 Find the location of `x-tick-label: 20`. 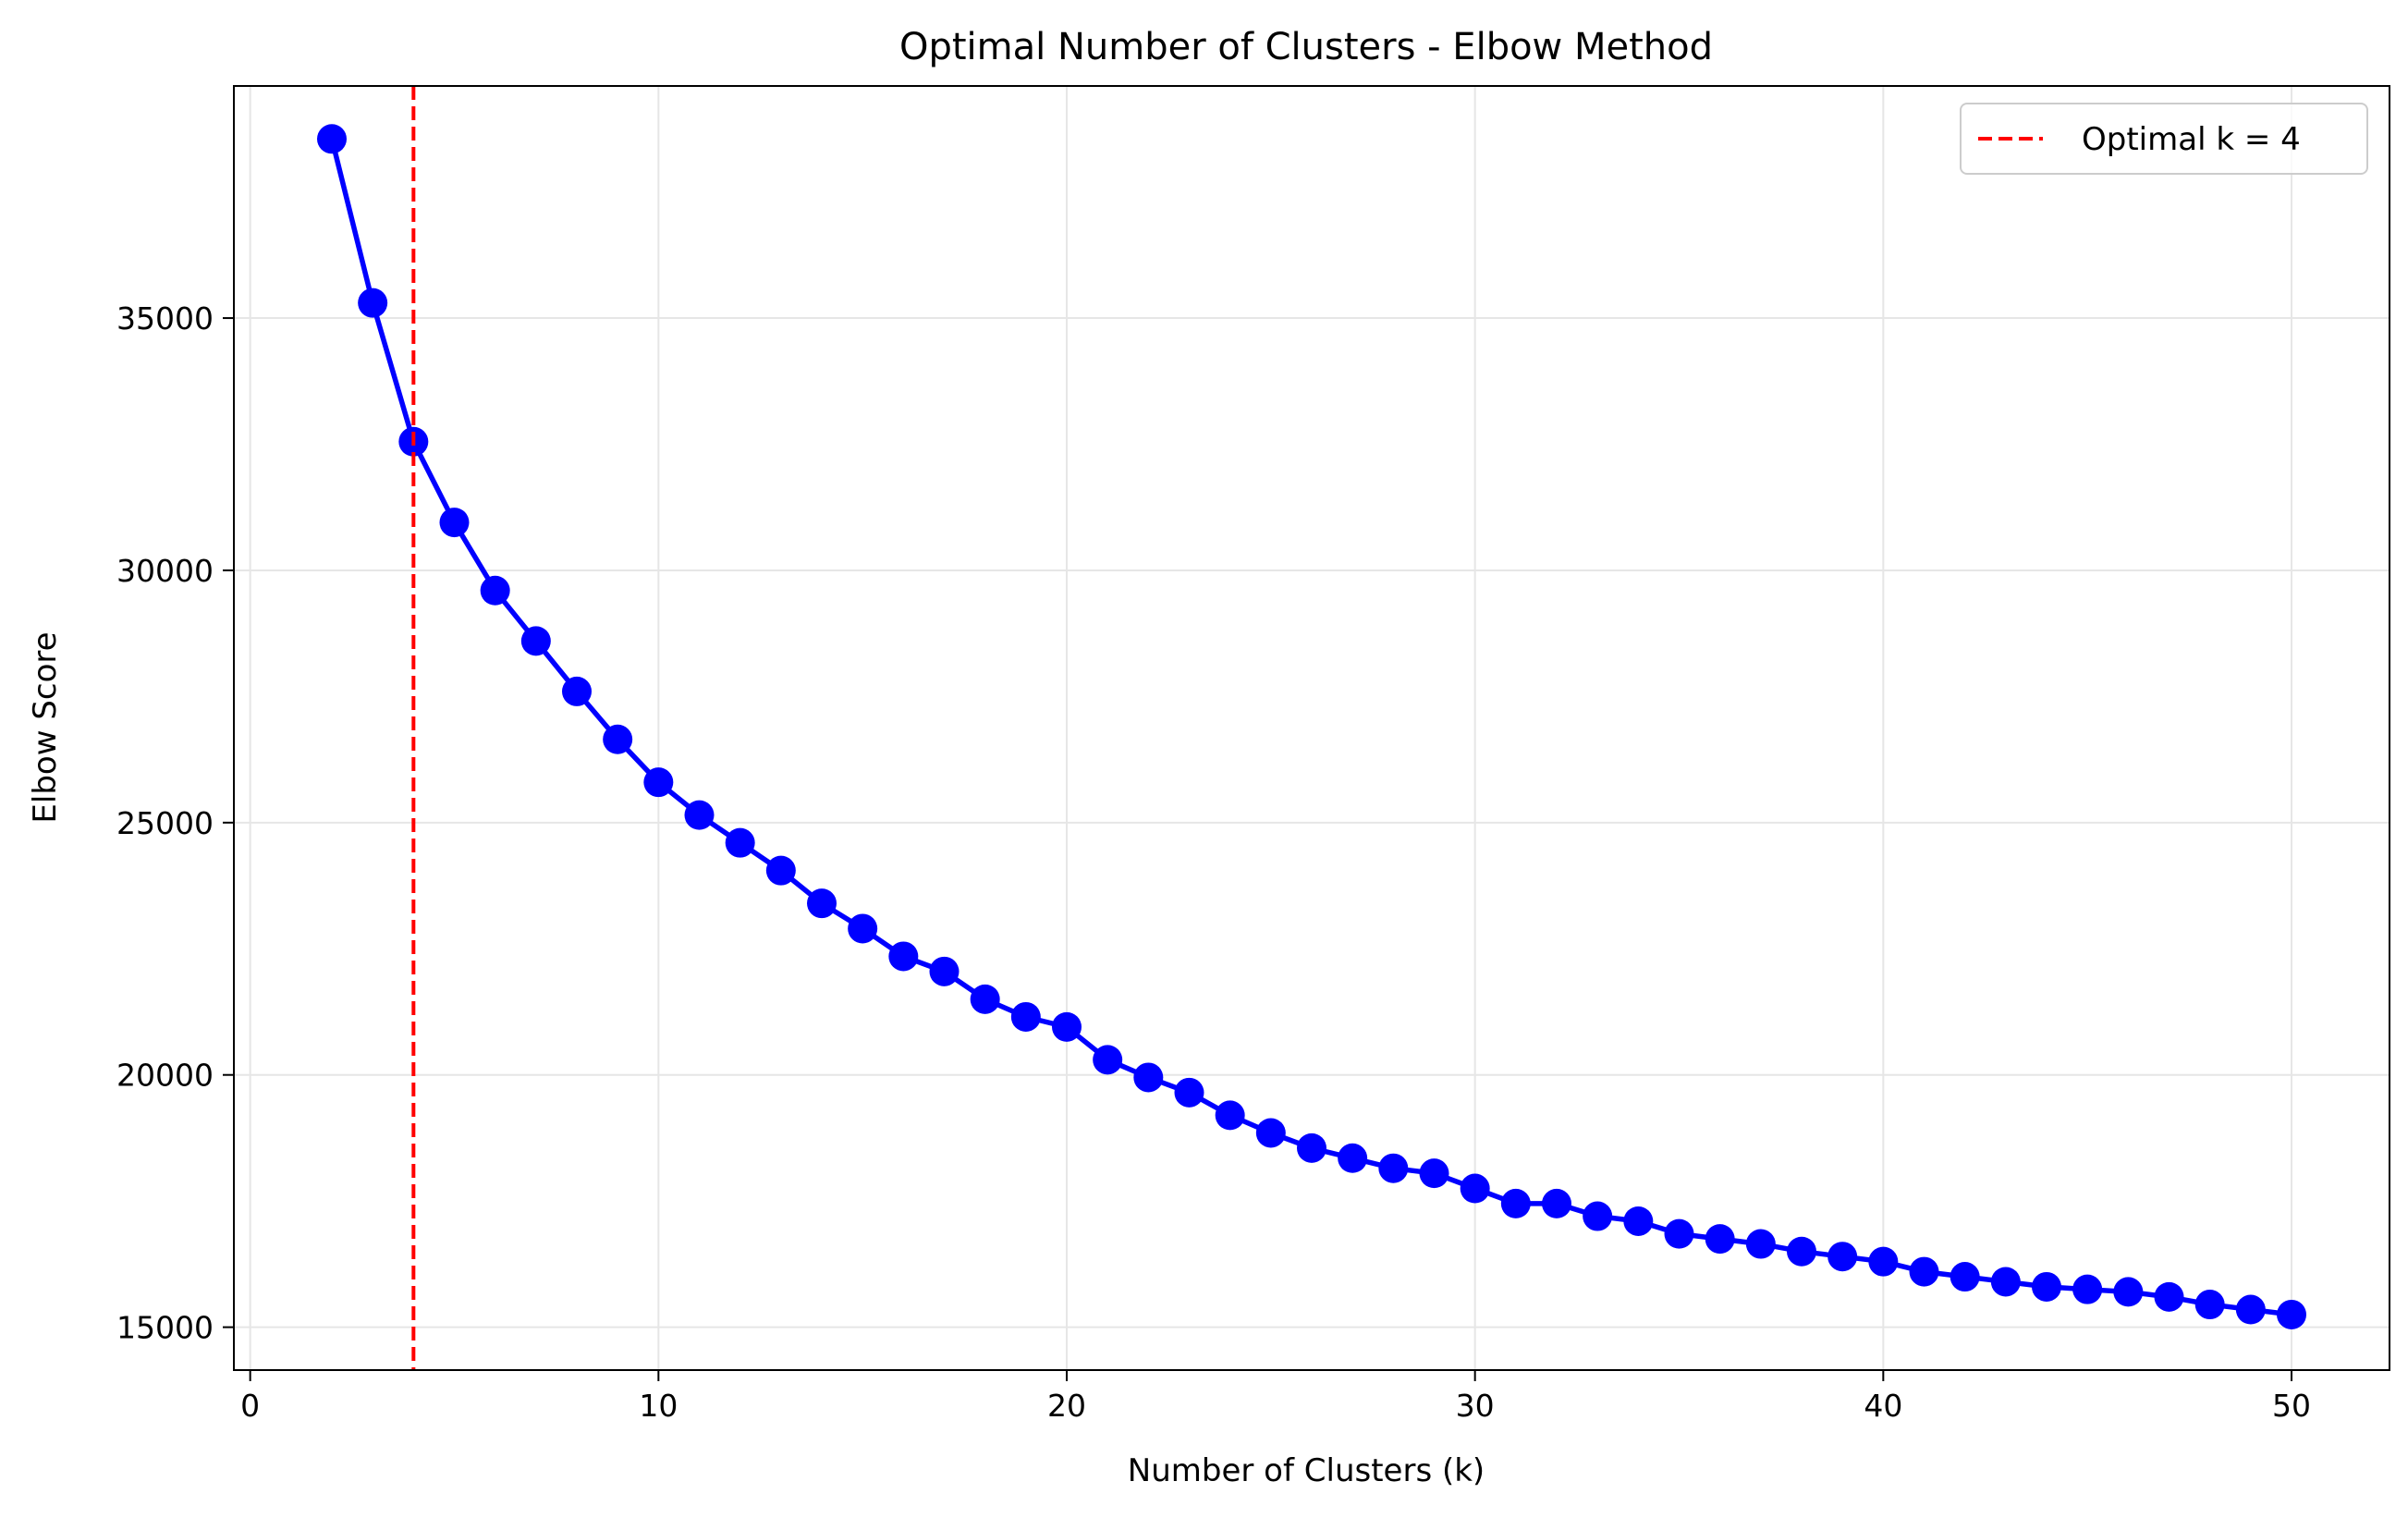

x-tick-label: 20 is located at coordinates (1066, 1406).